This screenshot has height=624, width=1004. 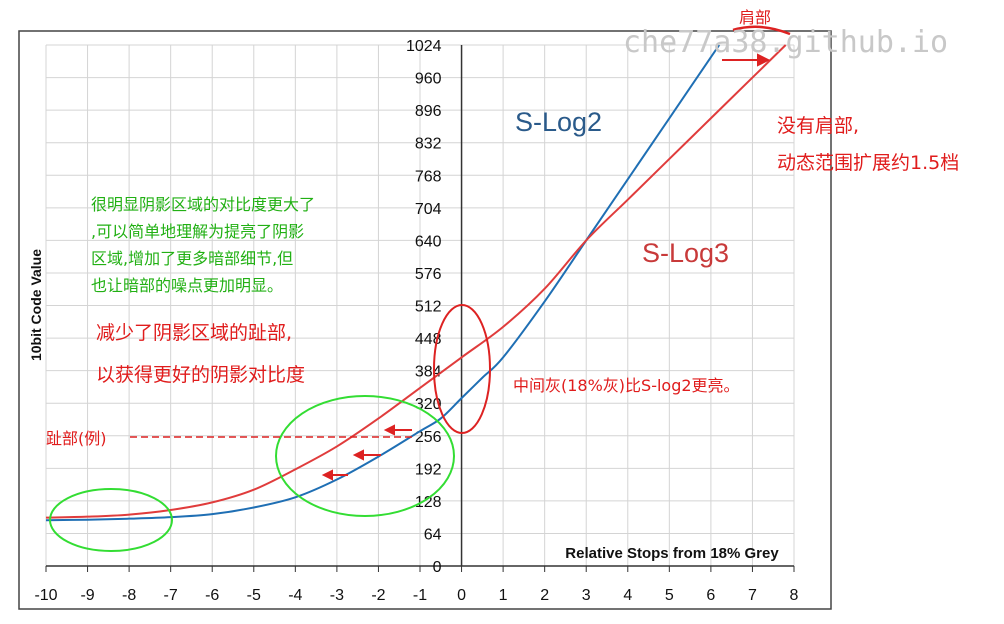 What do you see at coordinates (461, 595) in the screenshot?
I see `x-tick-label: 0` at bounding box center [461, 595].